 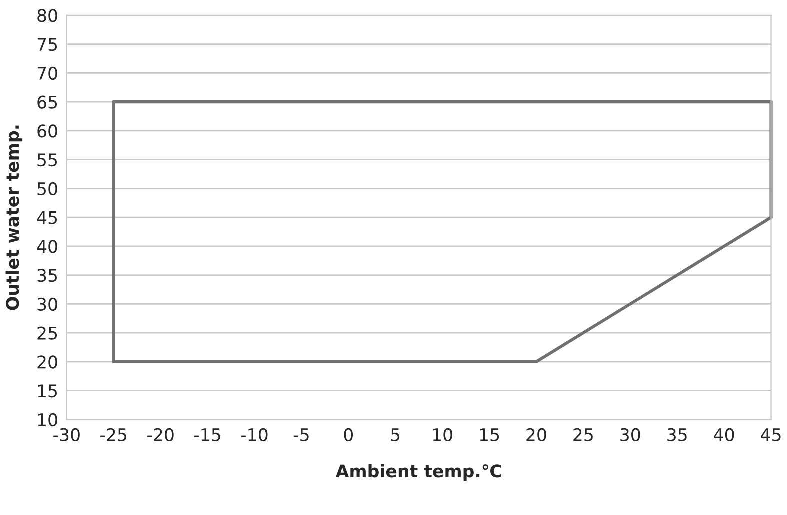 What do you see at coordinates (113, 435) in the screenshot?
I see `x-tick-label: -25` at bounding box center [113, 435].